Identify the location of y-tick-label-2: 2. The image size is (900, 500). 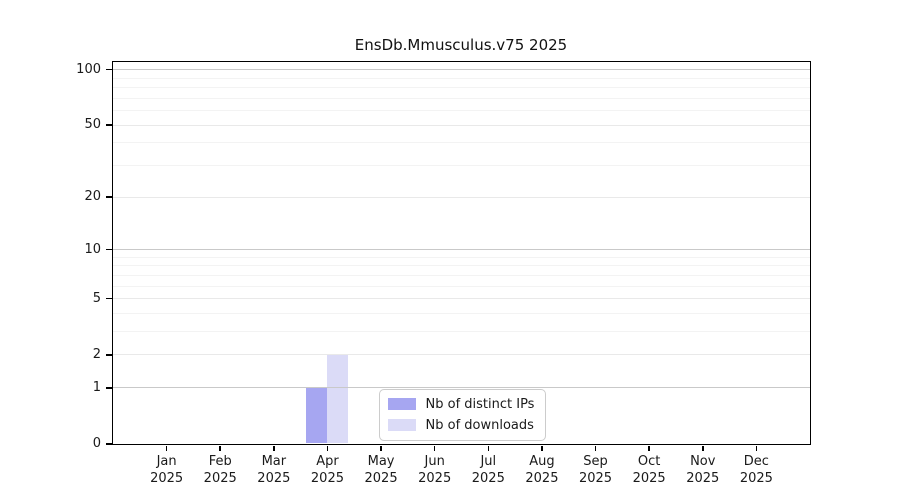
(96, 354).